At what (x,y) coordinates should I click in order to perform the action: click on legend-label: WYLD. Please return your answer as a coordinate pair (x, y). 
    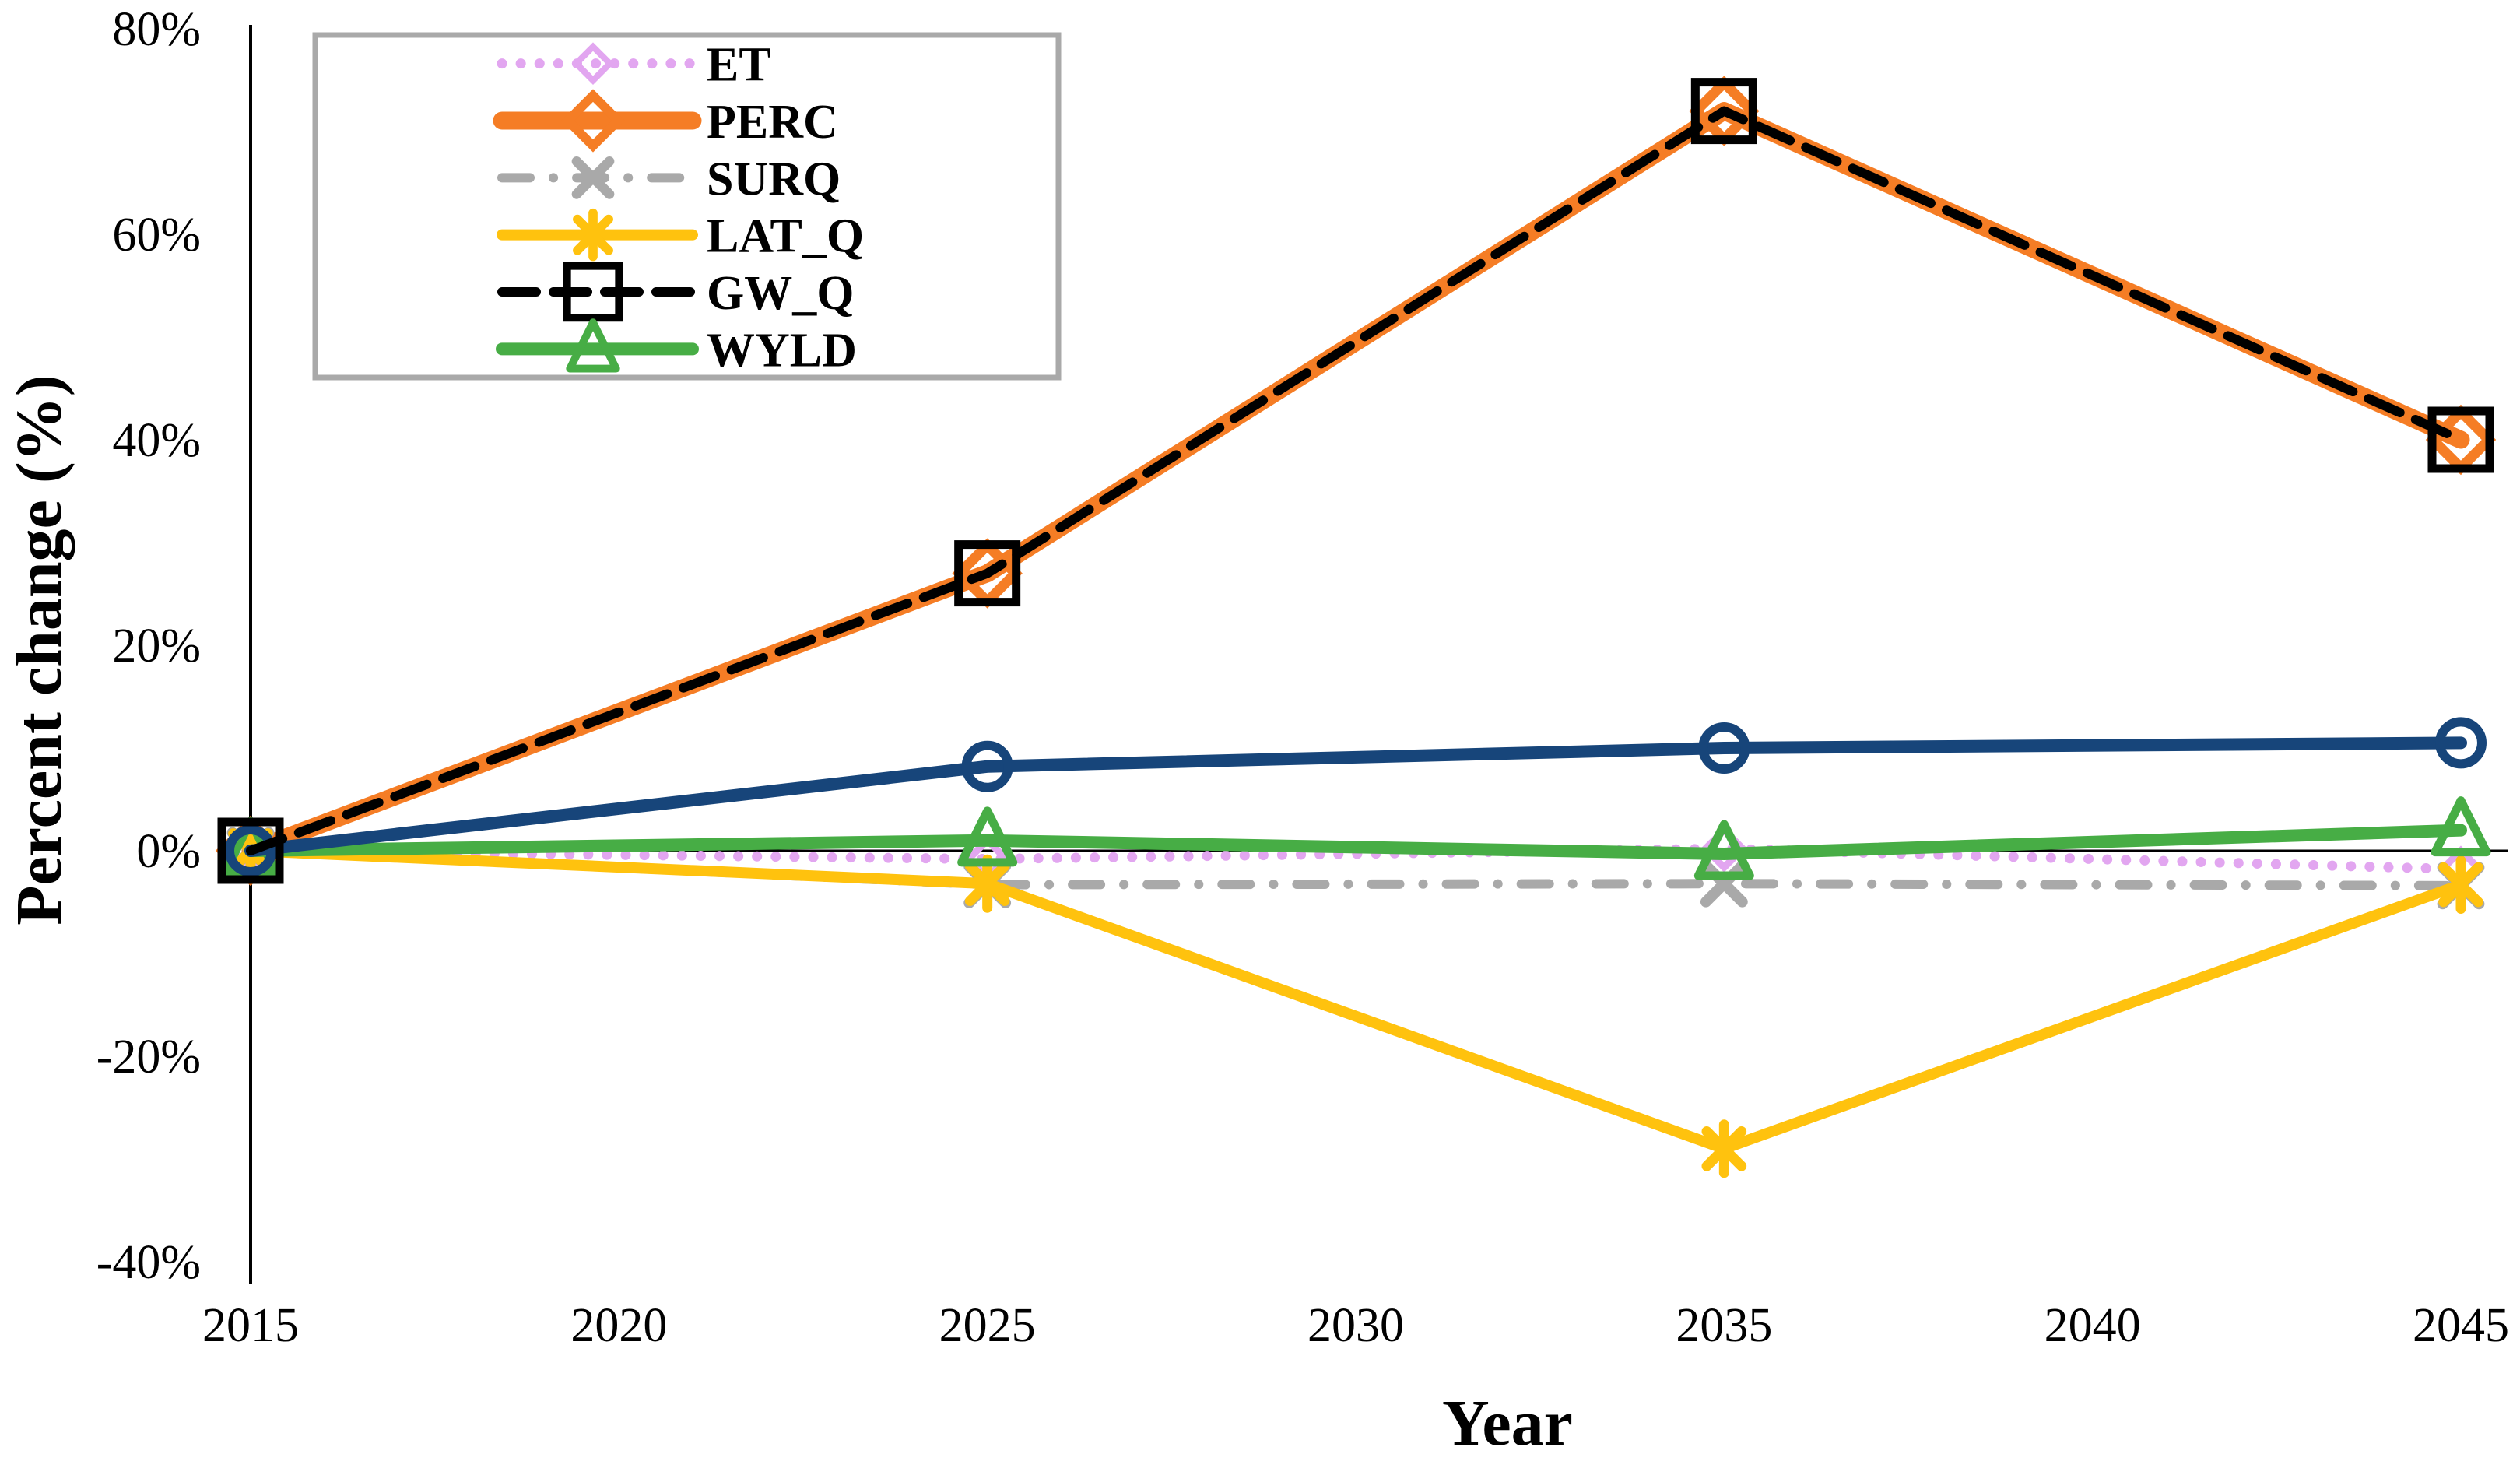
    Looking at the image, I should click on (782, 350).